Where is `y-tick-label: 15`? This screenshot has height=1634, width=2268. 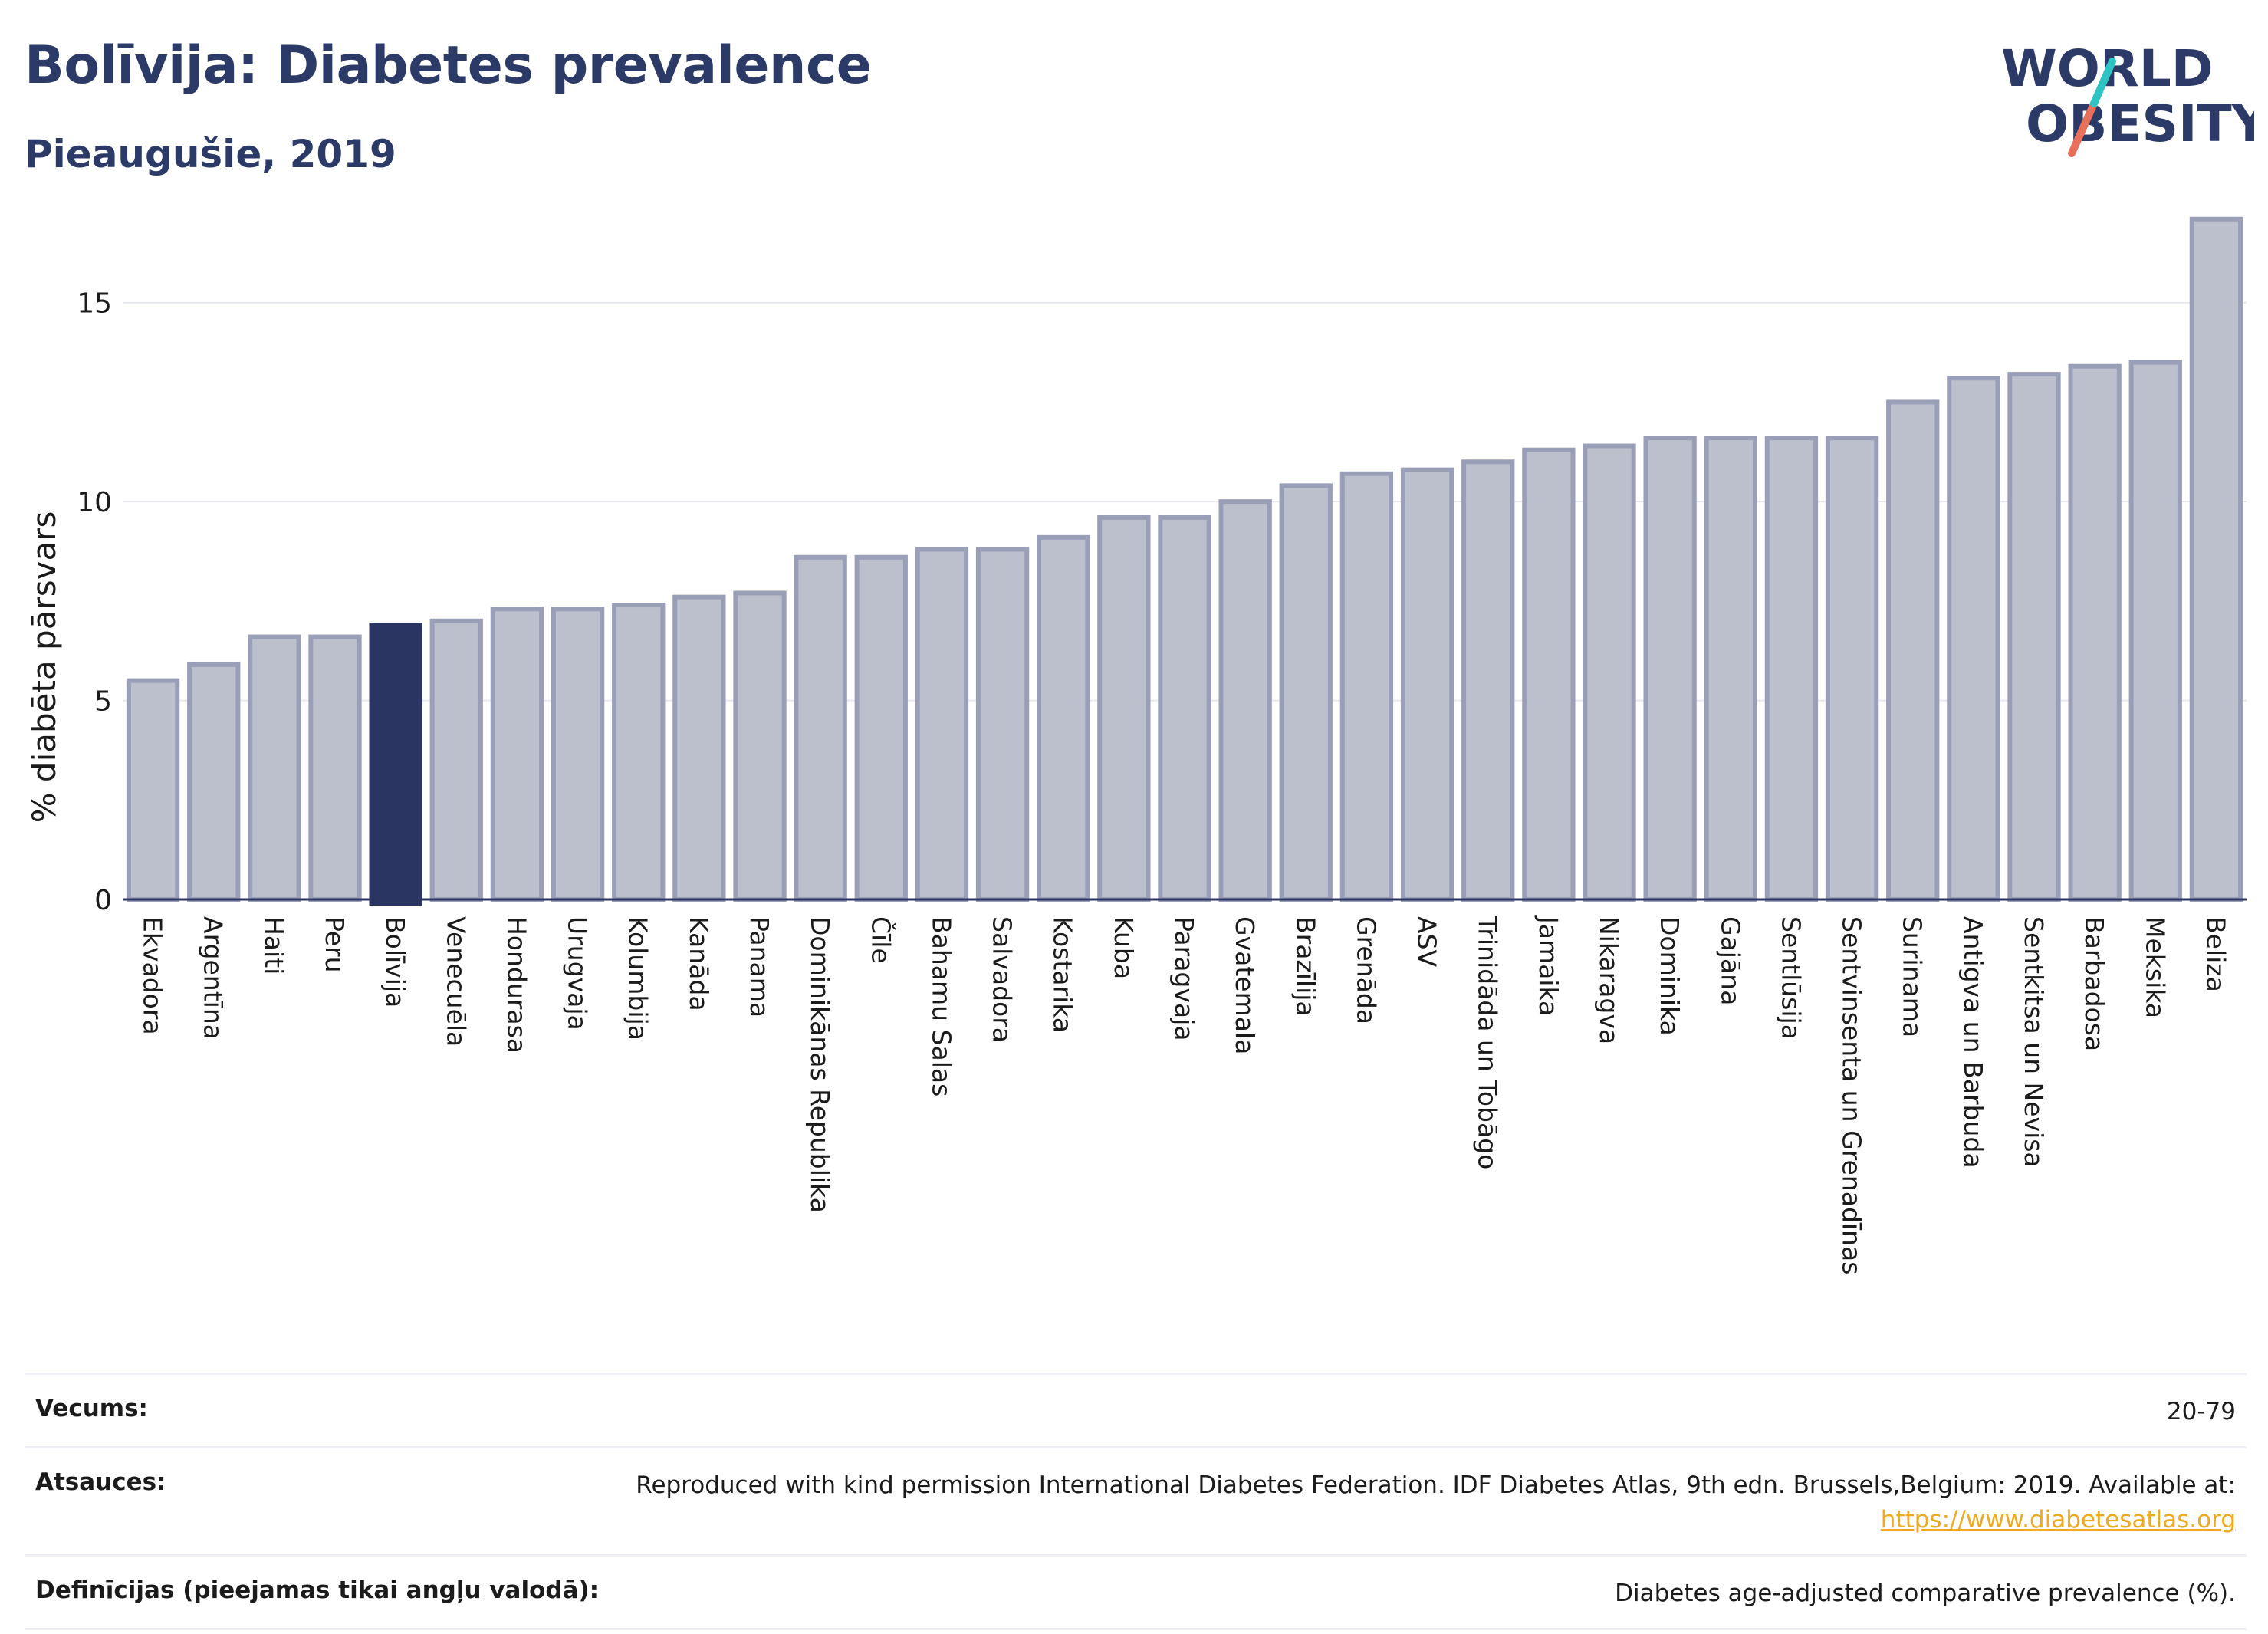 y-tick-label: 15 is located at coordinates (94, 304).